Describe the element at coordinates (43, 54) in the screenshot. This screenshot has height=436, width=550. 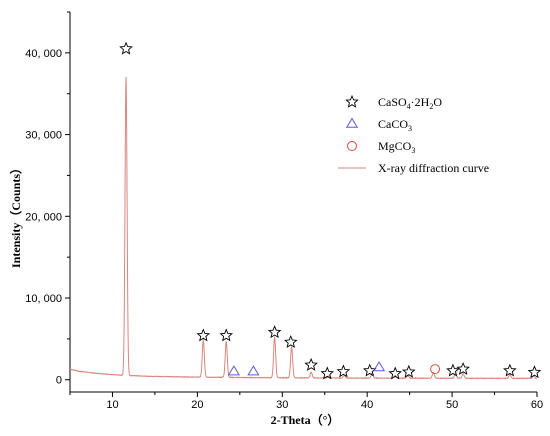
I see `y-tick-label: 40, 000` at that location.